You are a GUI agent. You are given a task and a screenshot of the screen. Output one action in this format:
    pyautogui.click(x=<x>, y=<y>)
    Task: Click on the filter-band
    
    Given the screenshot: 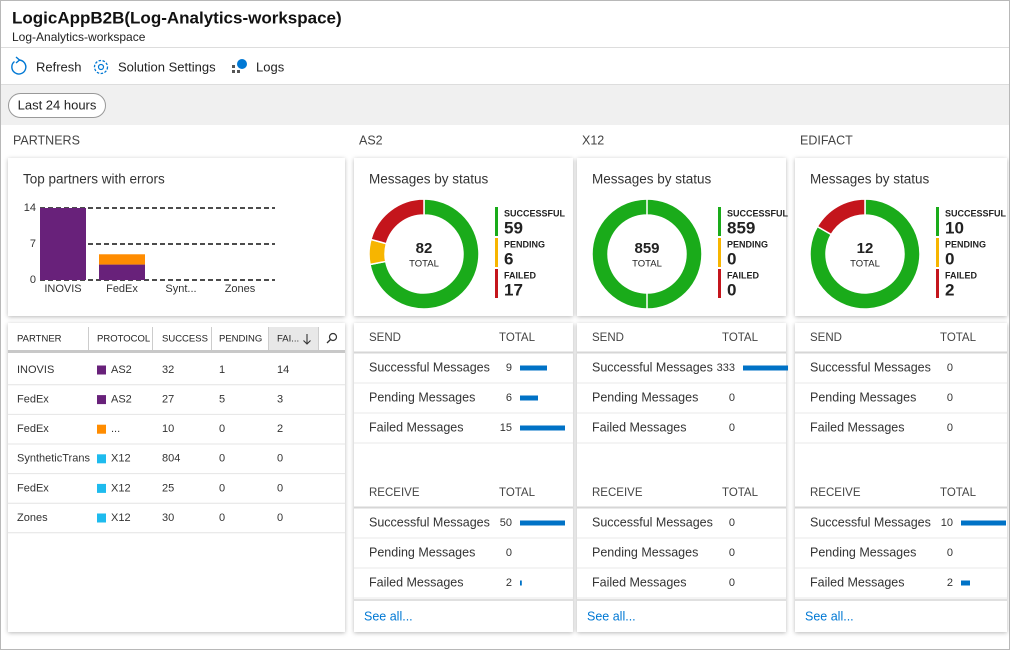 What is the action you would take?
    pyautogui.click(x=505, y=104)
    